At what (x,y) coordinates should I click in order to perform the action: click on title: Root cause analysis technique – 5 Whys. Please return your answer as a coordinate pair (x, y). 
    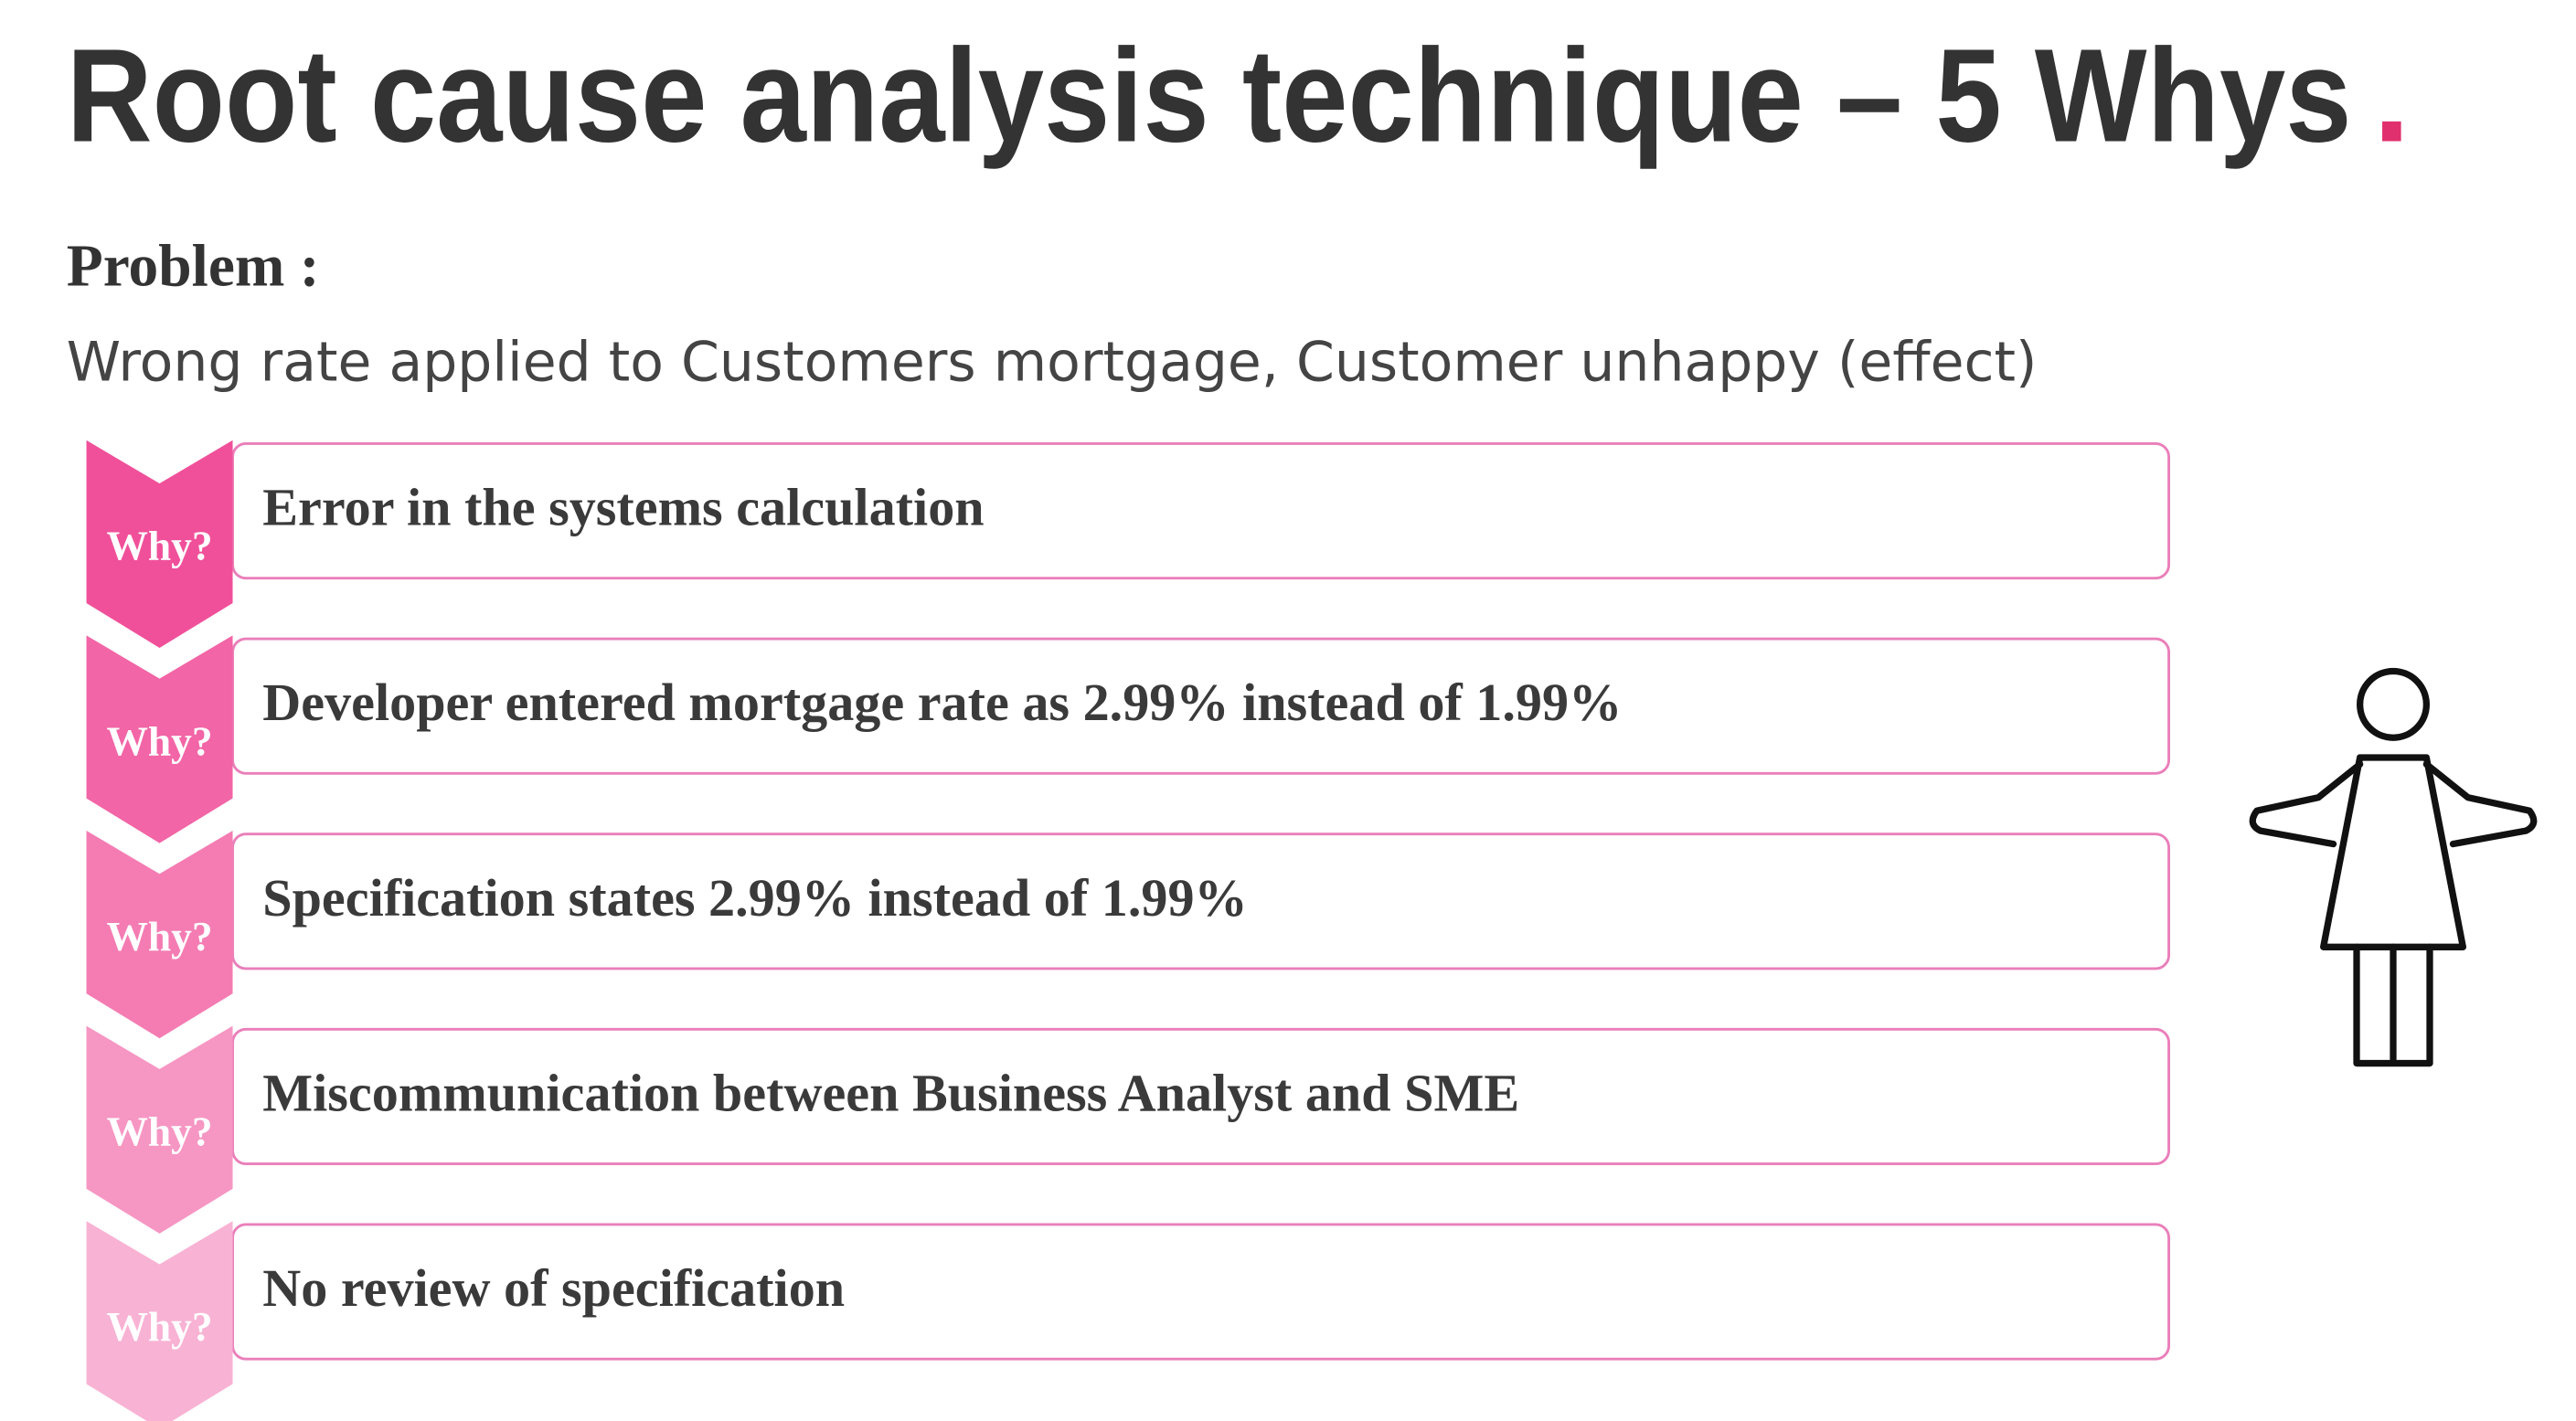
    Looking at the image, I should click on (1209, 95).